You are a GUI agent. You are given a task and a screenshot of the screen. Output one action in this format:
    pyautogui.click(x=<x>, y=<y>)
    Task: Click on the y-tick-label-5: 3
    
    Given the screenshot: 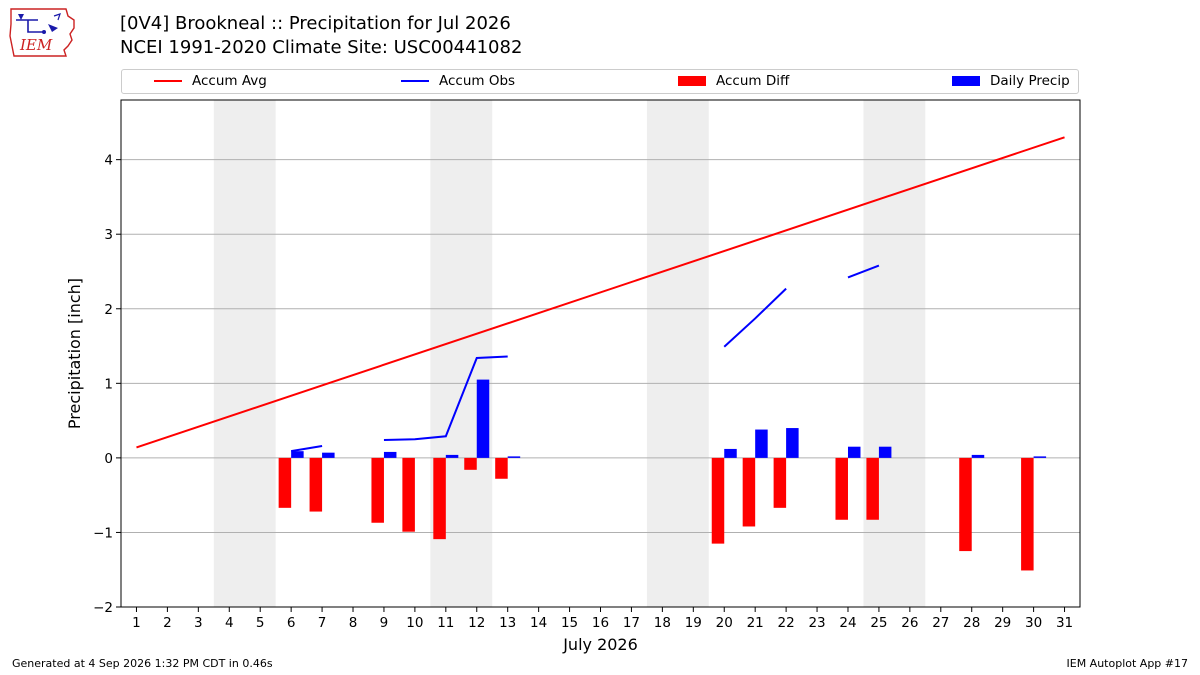 What is the action you would take?
    pyautogui.click(x=108, y=235)
    